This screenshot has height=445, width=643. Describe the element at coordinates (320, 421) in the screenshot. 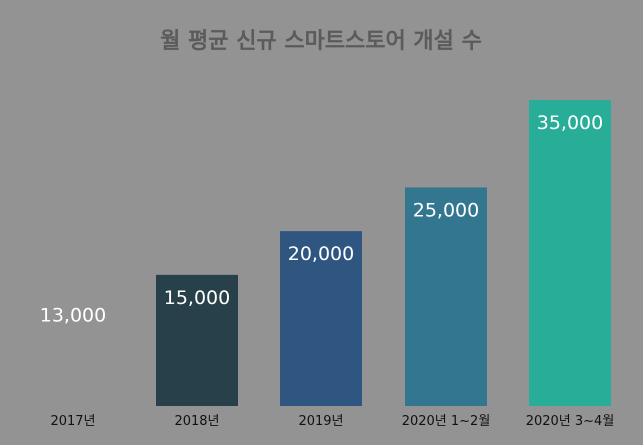

I see `x-tick-label-2: 2019년` at that location.